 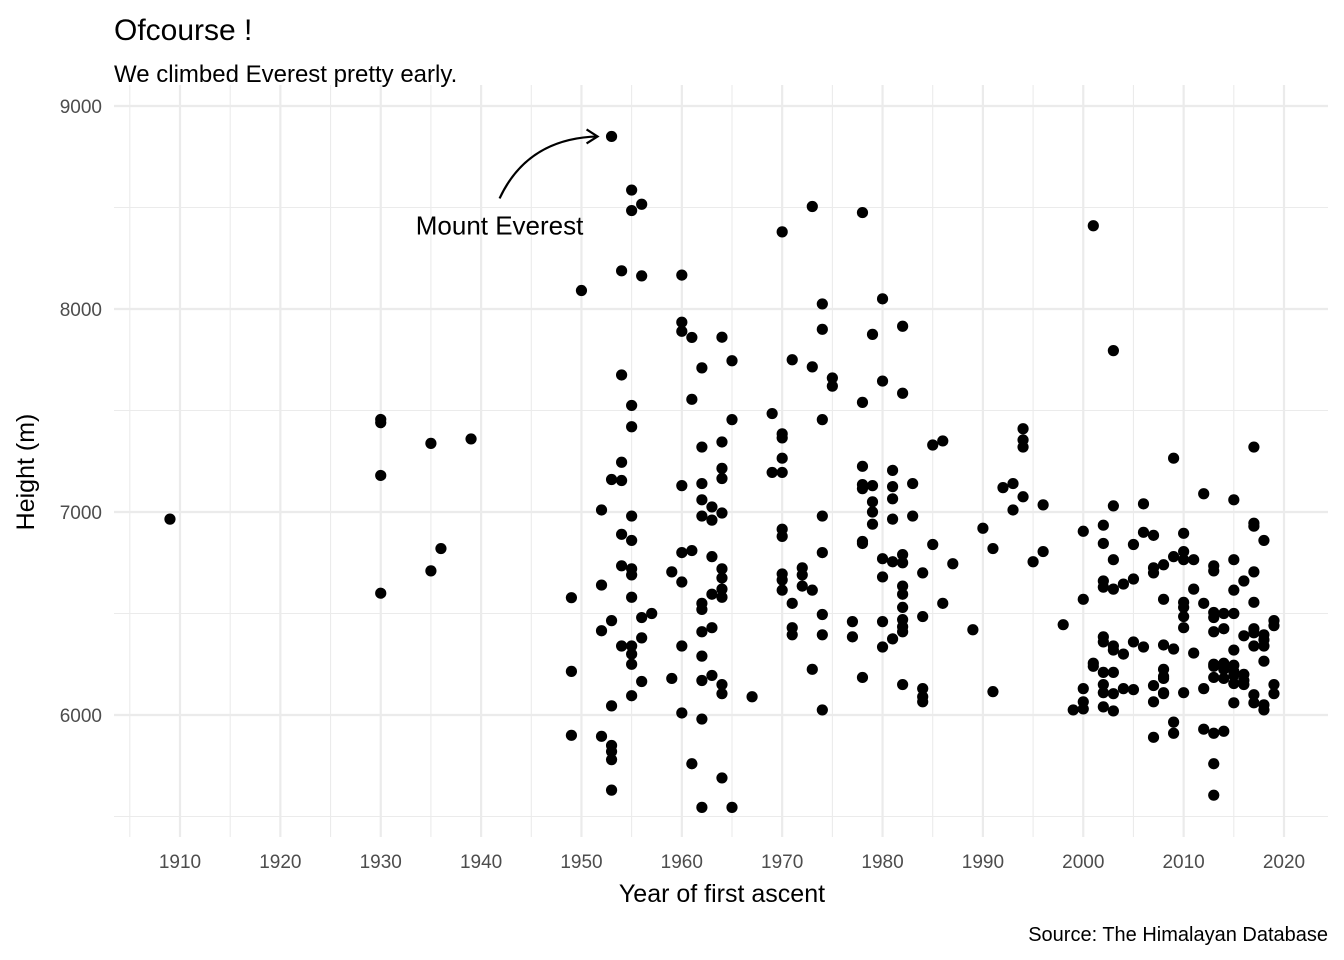 What do you see at coordinates (381, 862) in the screenshot?
I see `x-tick-label: 1930` at bounding box center [381, 862].